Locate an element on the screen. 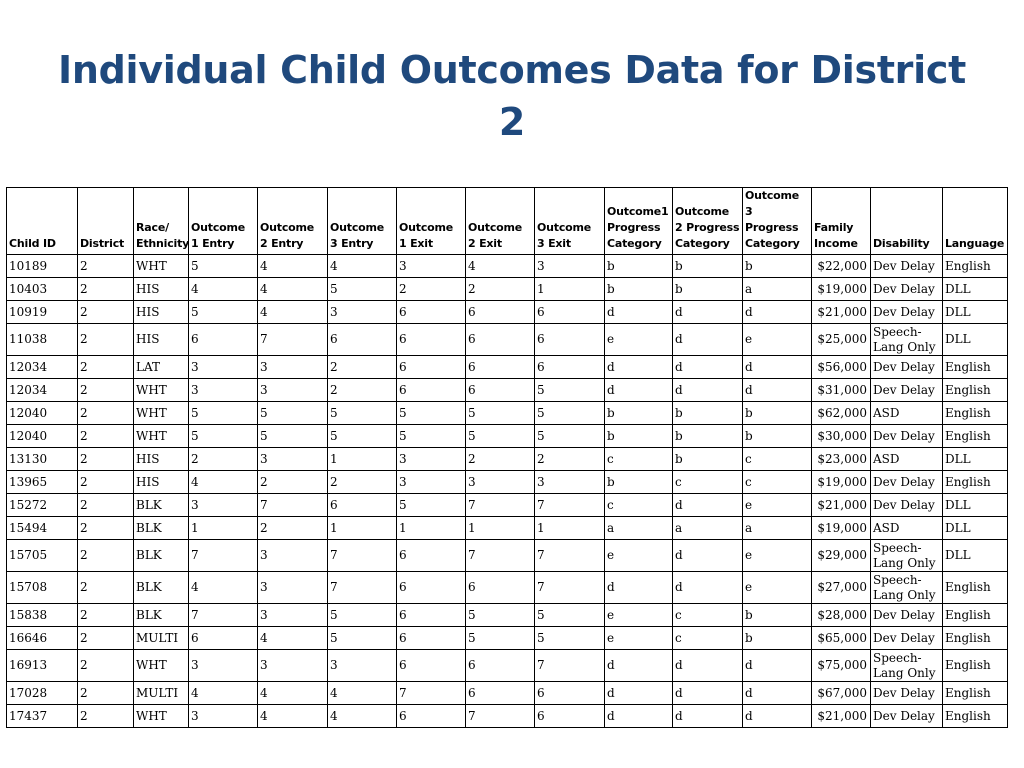  table-cell: $75,000 is located at coordinates (841, 665).